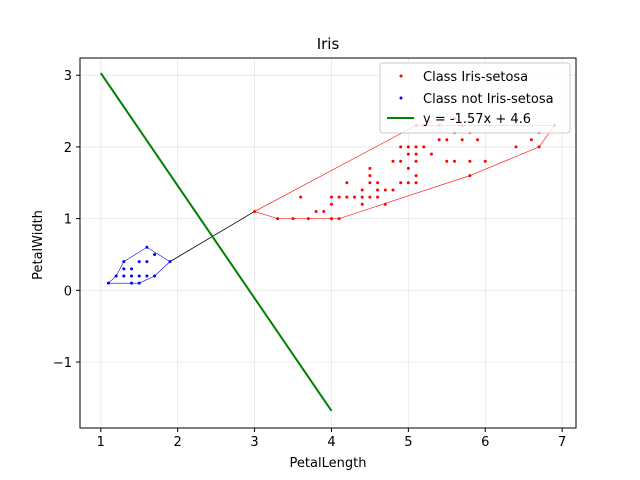 The height and width of the screenshot is (480, 640). I want to click on legend-label-fit-line: y = -1.57x + 4.6, so click(477, 119).